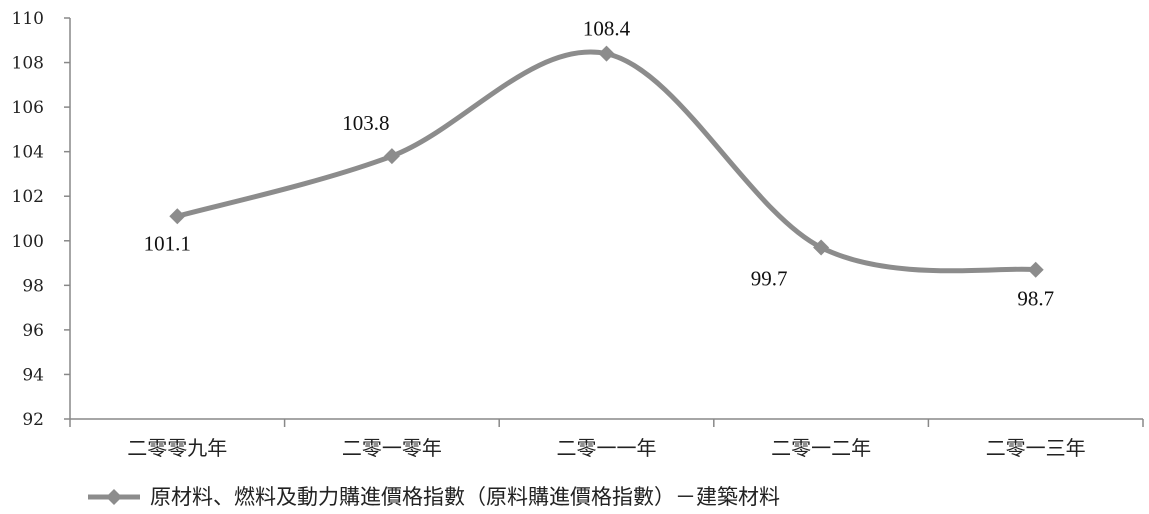 This screenshot has width=1149, height=514. What do you see at coordinates (33, 420) in the screenshot?
I see `y-tick-label: 92` at bounding box center [33, 420].